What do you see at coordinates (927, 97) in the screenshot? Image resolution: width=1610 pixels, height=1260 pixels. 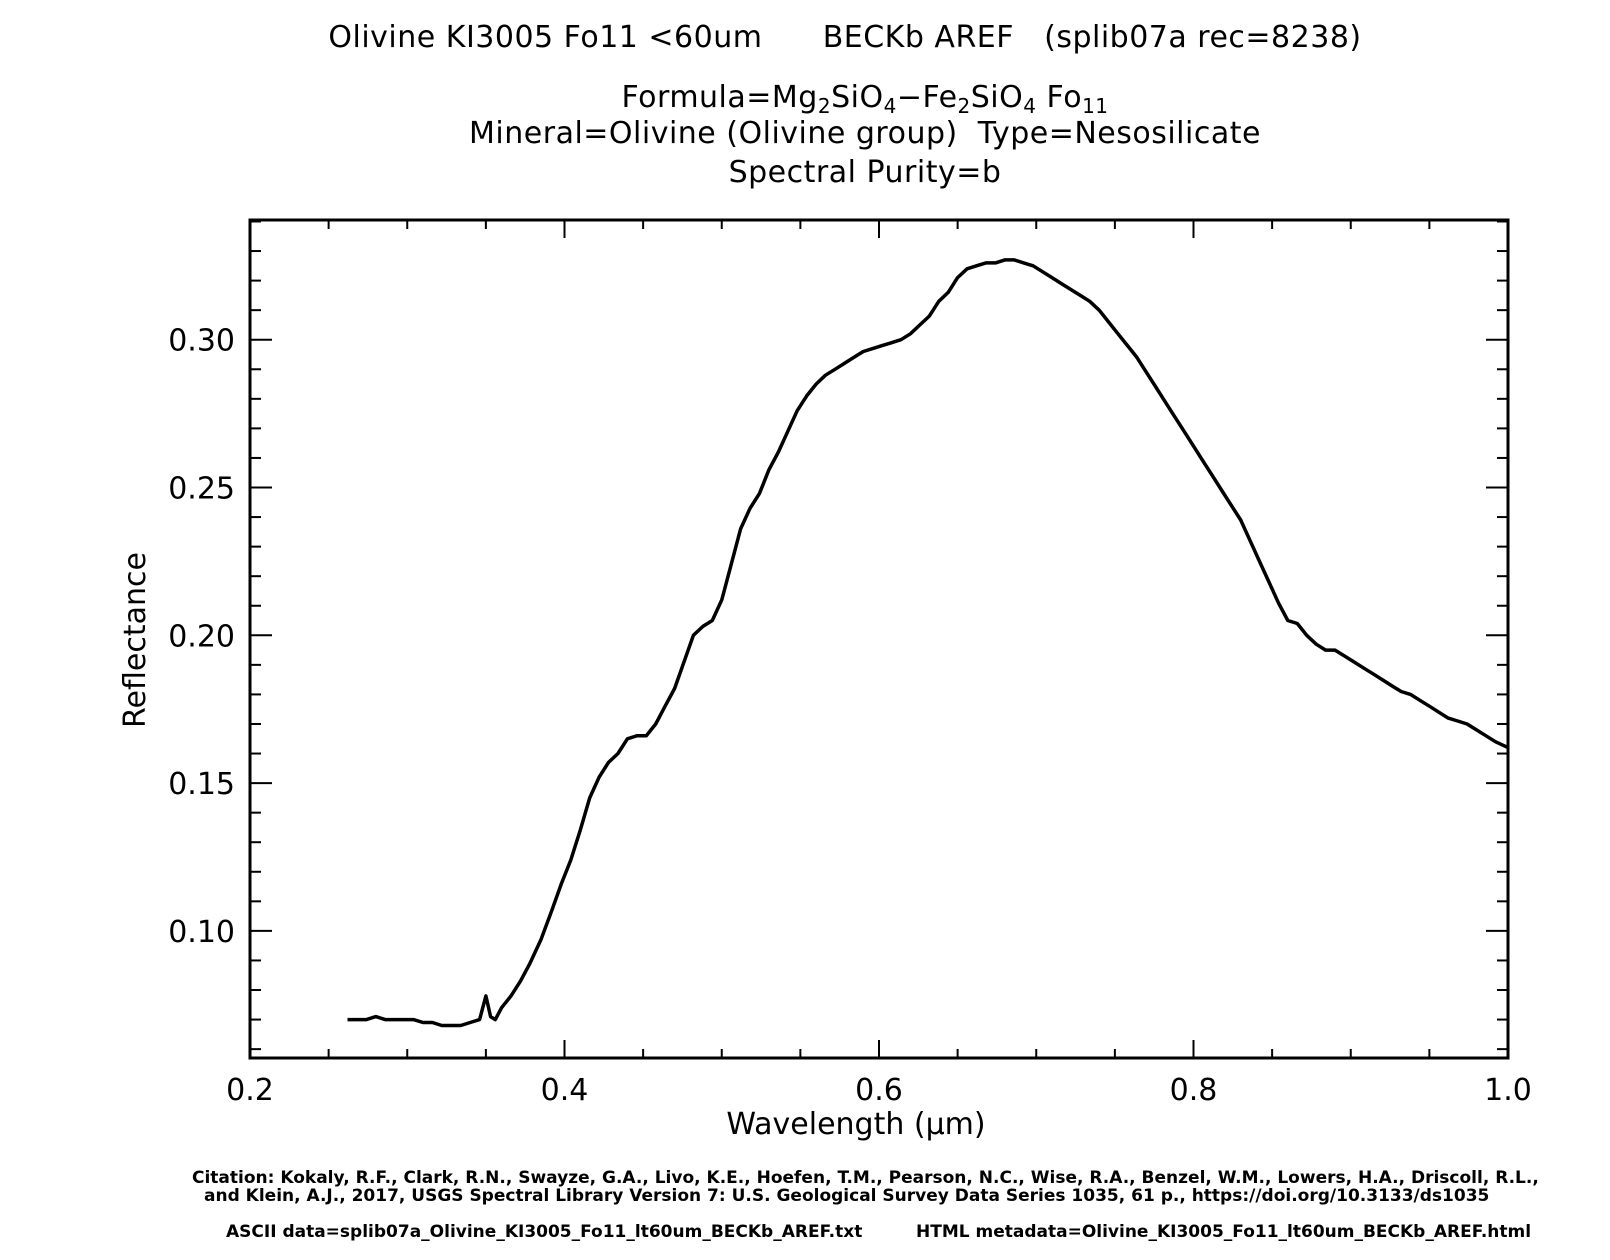 I see `formula-text: −Fe` at bounding box center [927, 97].